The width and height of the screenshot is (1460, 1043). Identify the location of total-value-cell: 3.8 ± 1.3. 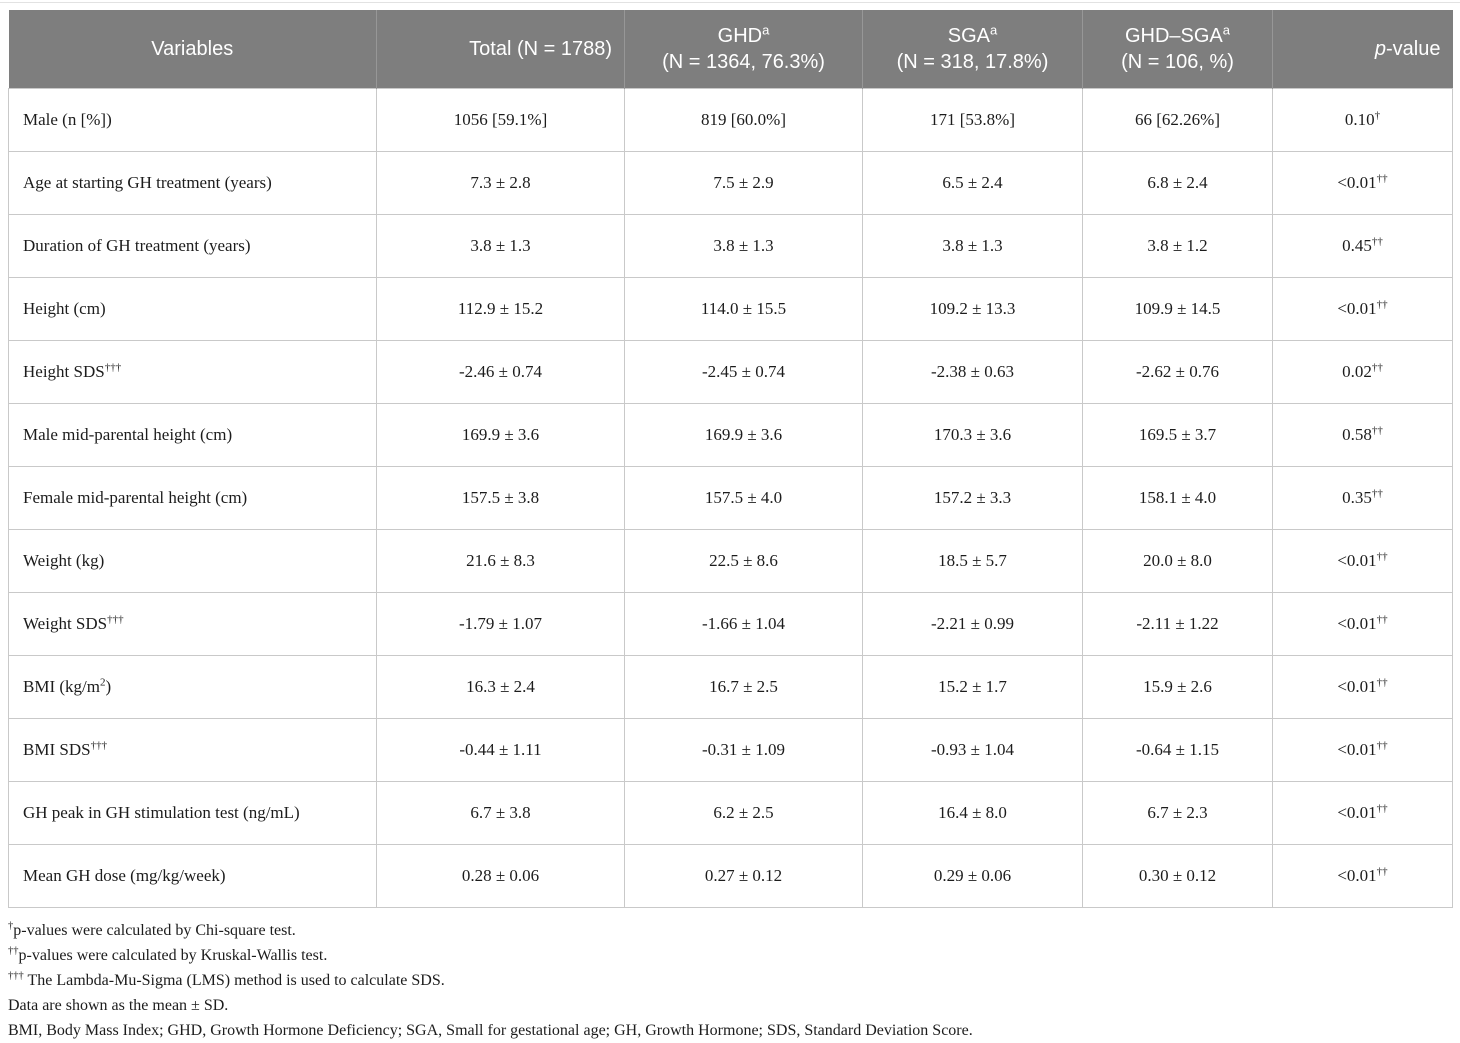
(500, 246).